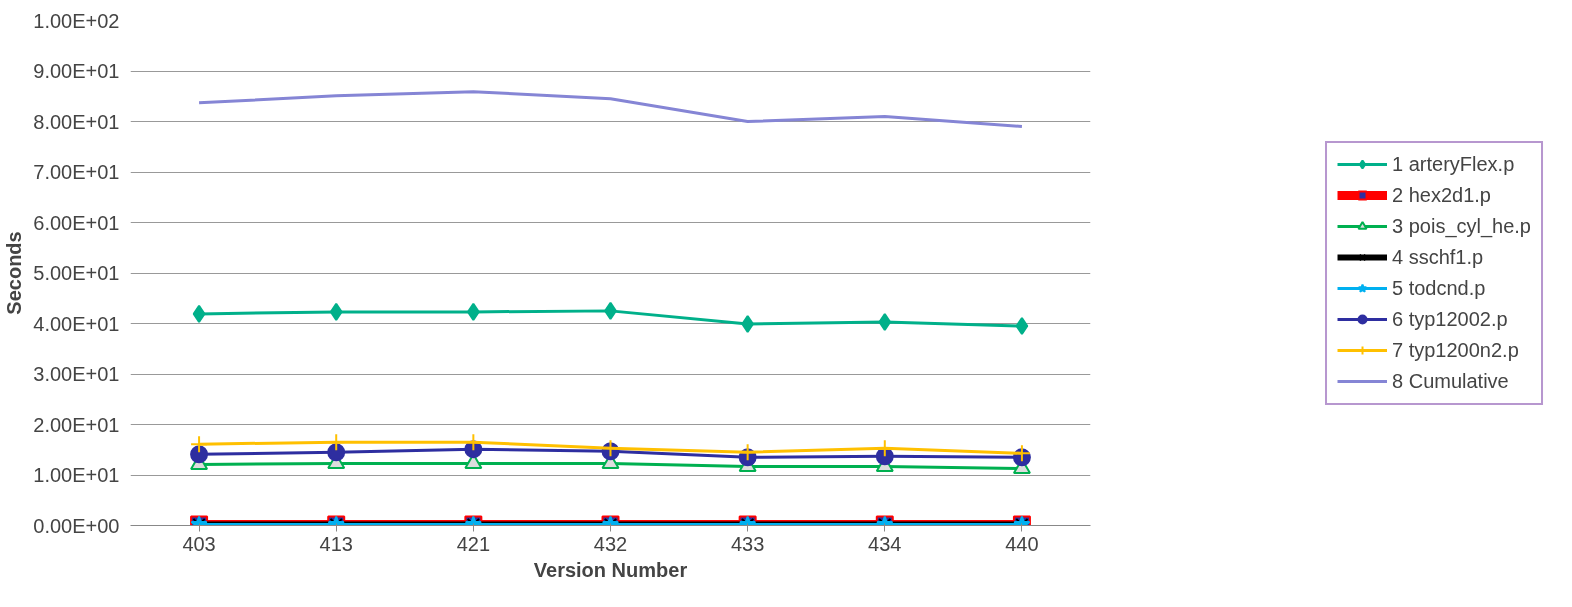  What do you see at coordinates (76, 20) in the screenshot?
I see `y-tick-label: 1.00E+02` at bounding box center [76, 20].